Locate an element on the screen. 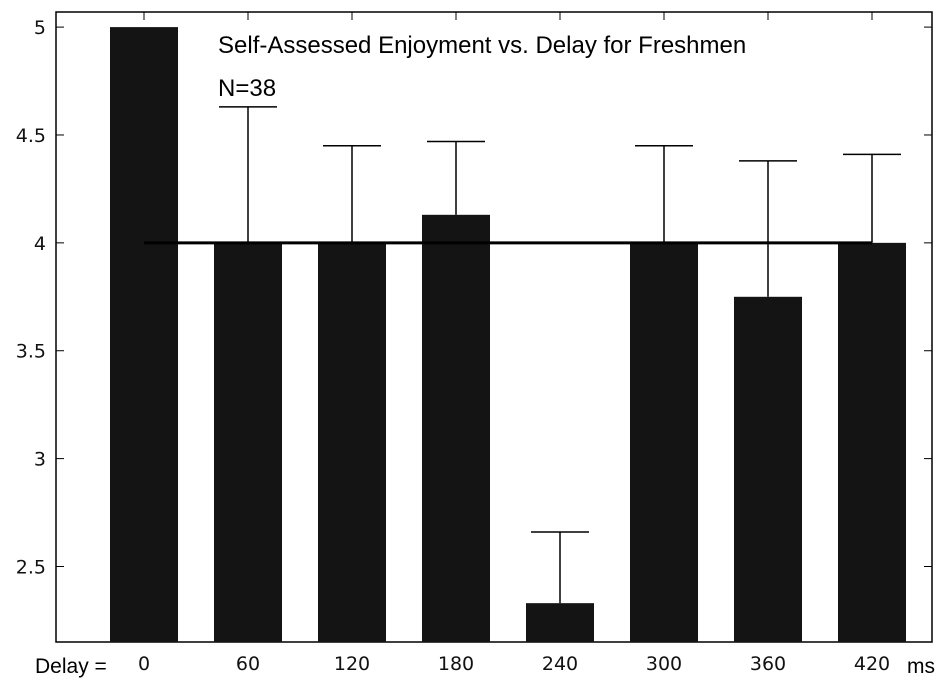  x-tick-label-0: 0 is located at coordinates (144, 664).